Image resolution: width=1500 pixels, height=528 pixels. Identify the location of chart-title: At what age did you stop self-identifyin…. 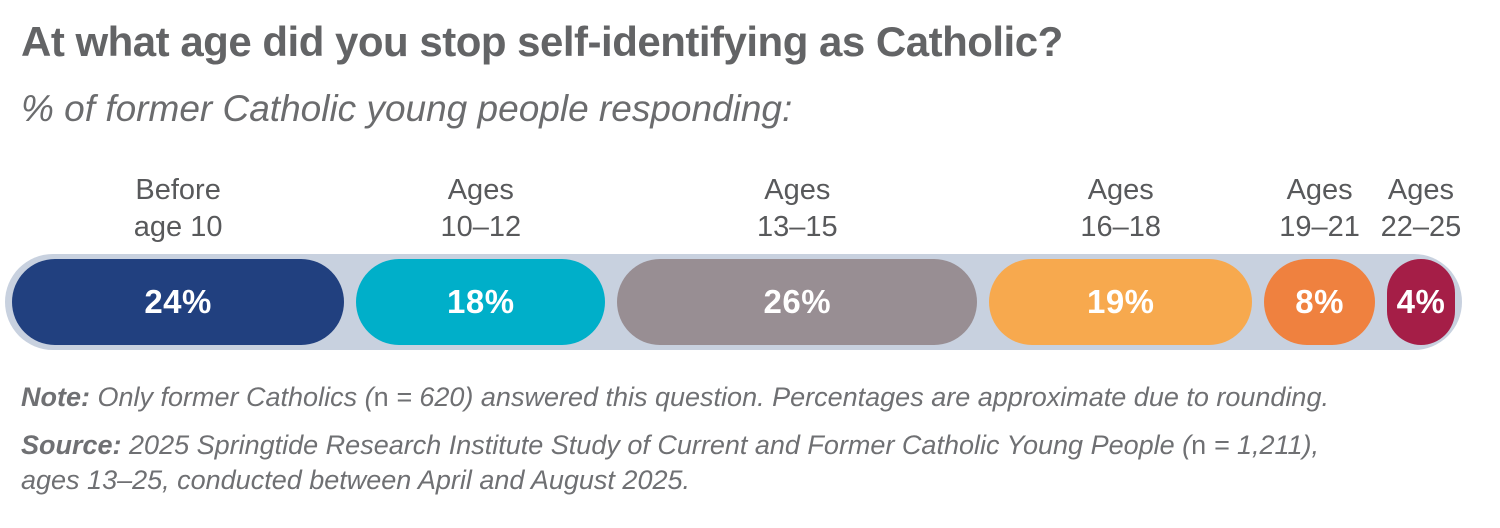
(542, 41).